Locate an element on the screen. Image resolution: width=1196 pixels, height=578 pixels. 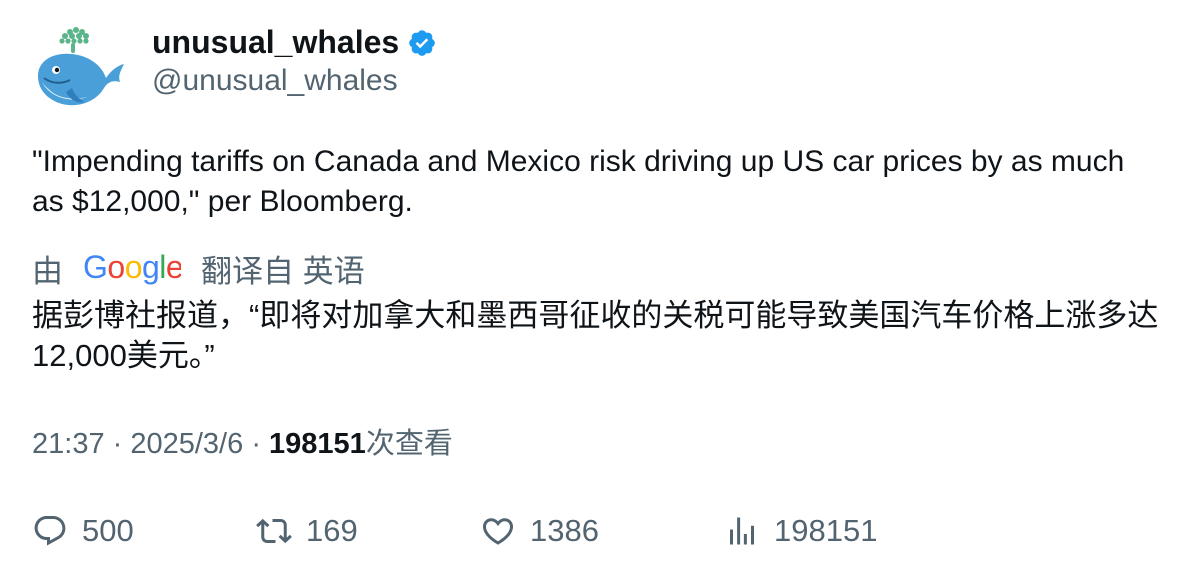
like-button: 1386 is located at coordinates (539, 531).